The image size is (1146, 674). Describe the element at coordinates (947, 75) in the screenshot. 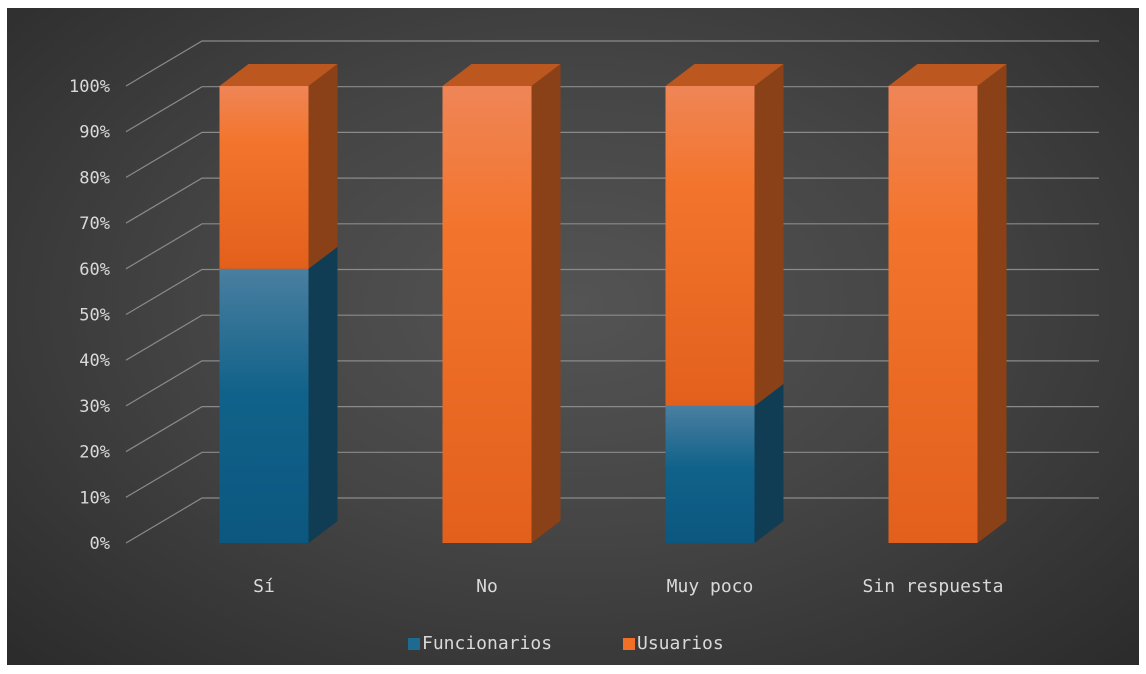

I see `bar-sin-respuesta-usuarios-top` at that location.